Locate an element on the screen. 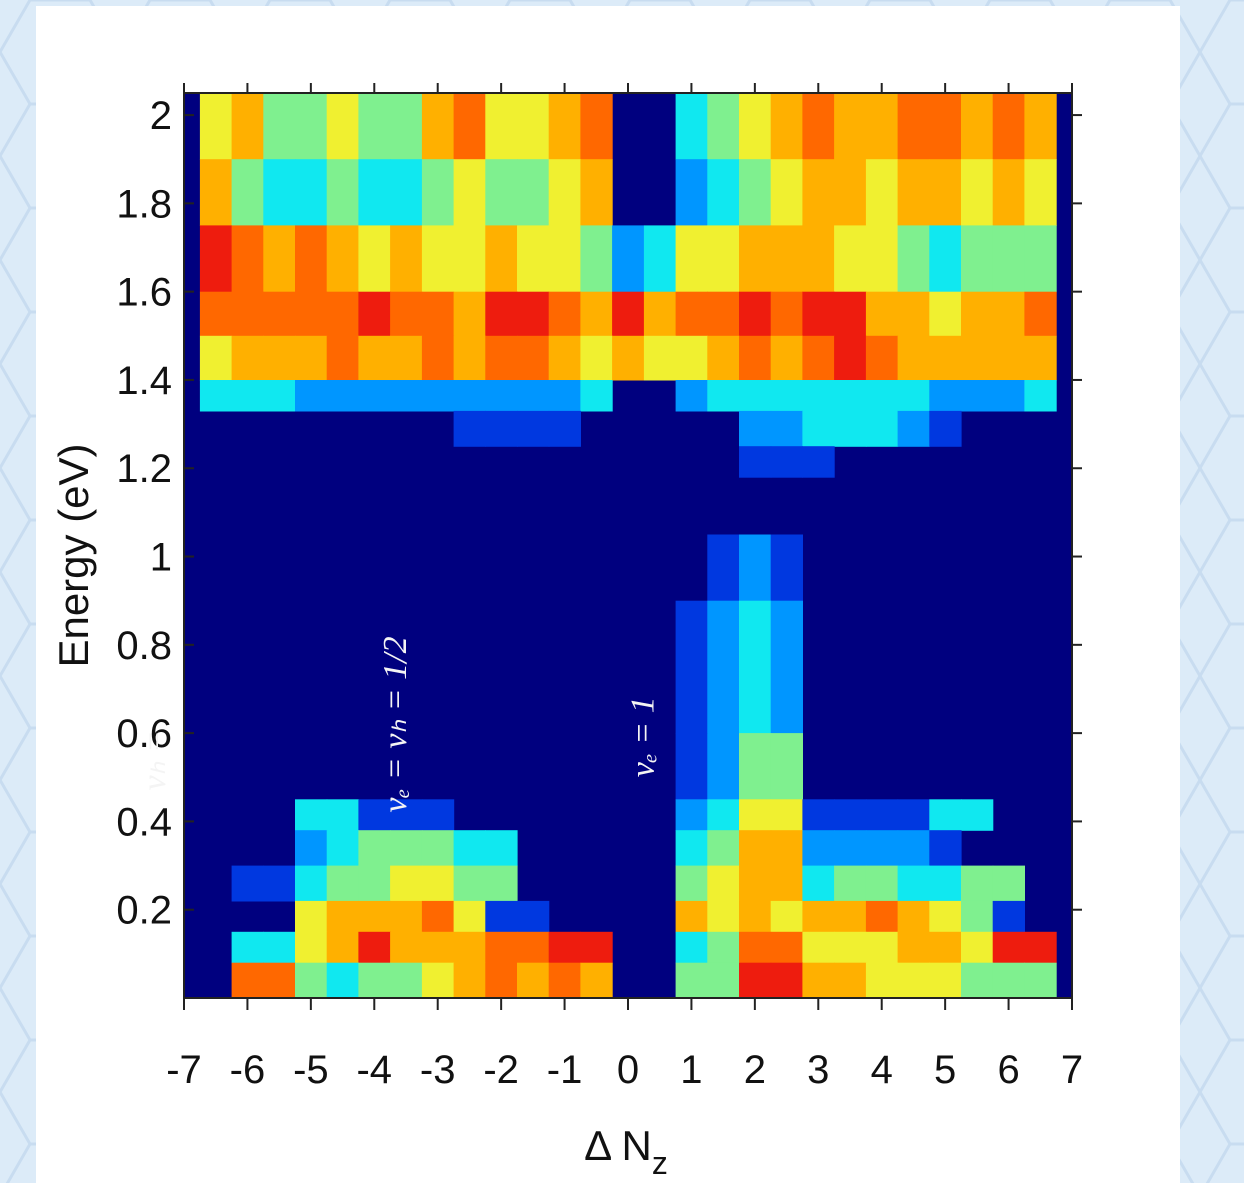 Image resolution: width=1244 pixels, height=1183 pixels. x-tick-label: 3 is located at coordinates (818, 1070).